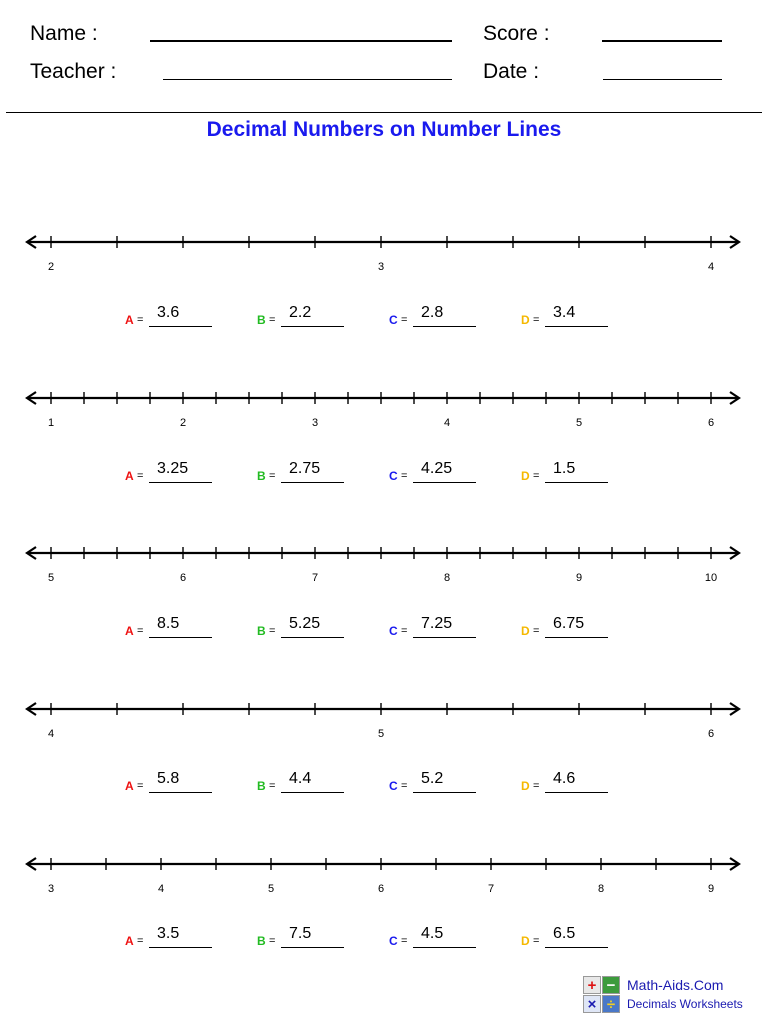  Describe the element at coordinates (64, 33) in the screenshot. I see `name-label: Name :` at that location.